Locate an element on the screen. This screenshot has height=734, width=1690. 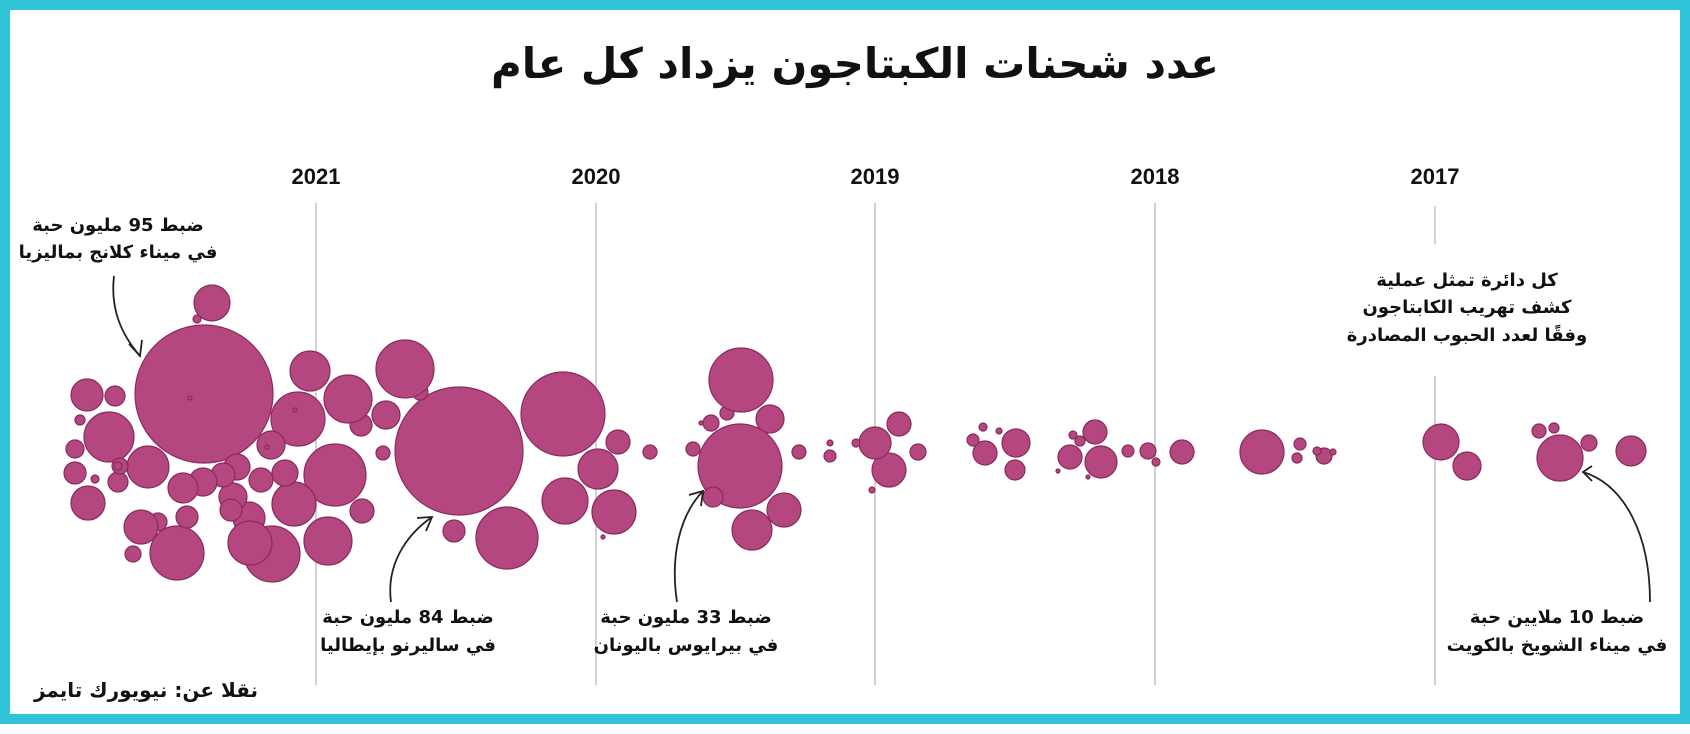
chart-title: عدد شحنات الكبتاجون يزداد كل عام is located at coordinates (855, 64).